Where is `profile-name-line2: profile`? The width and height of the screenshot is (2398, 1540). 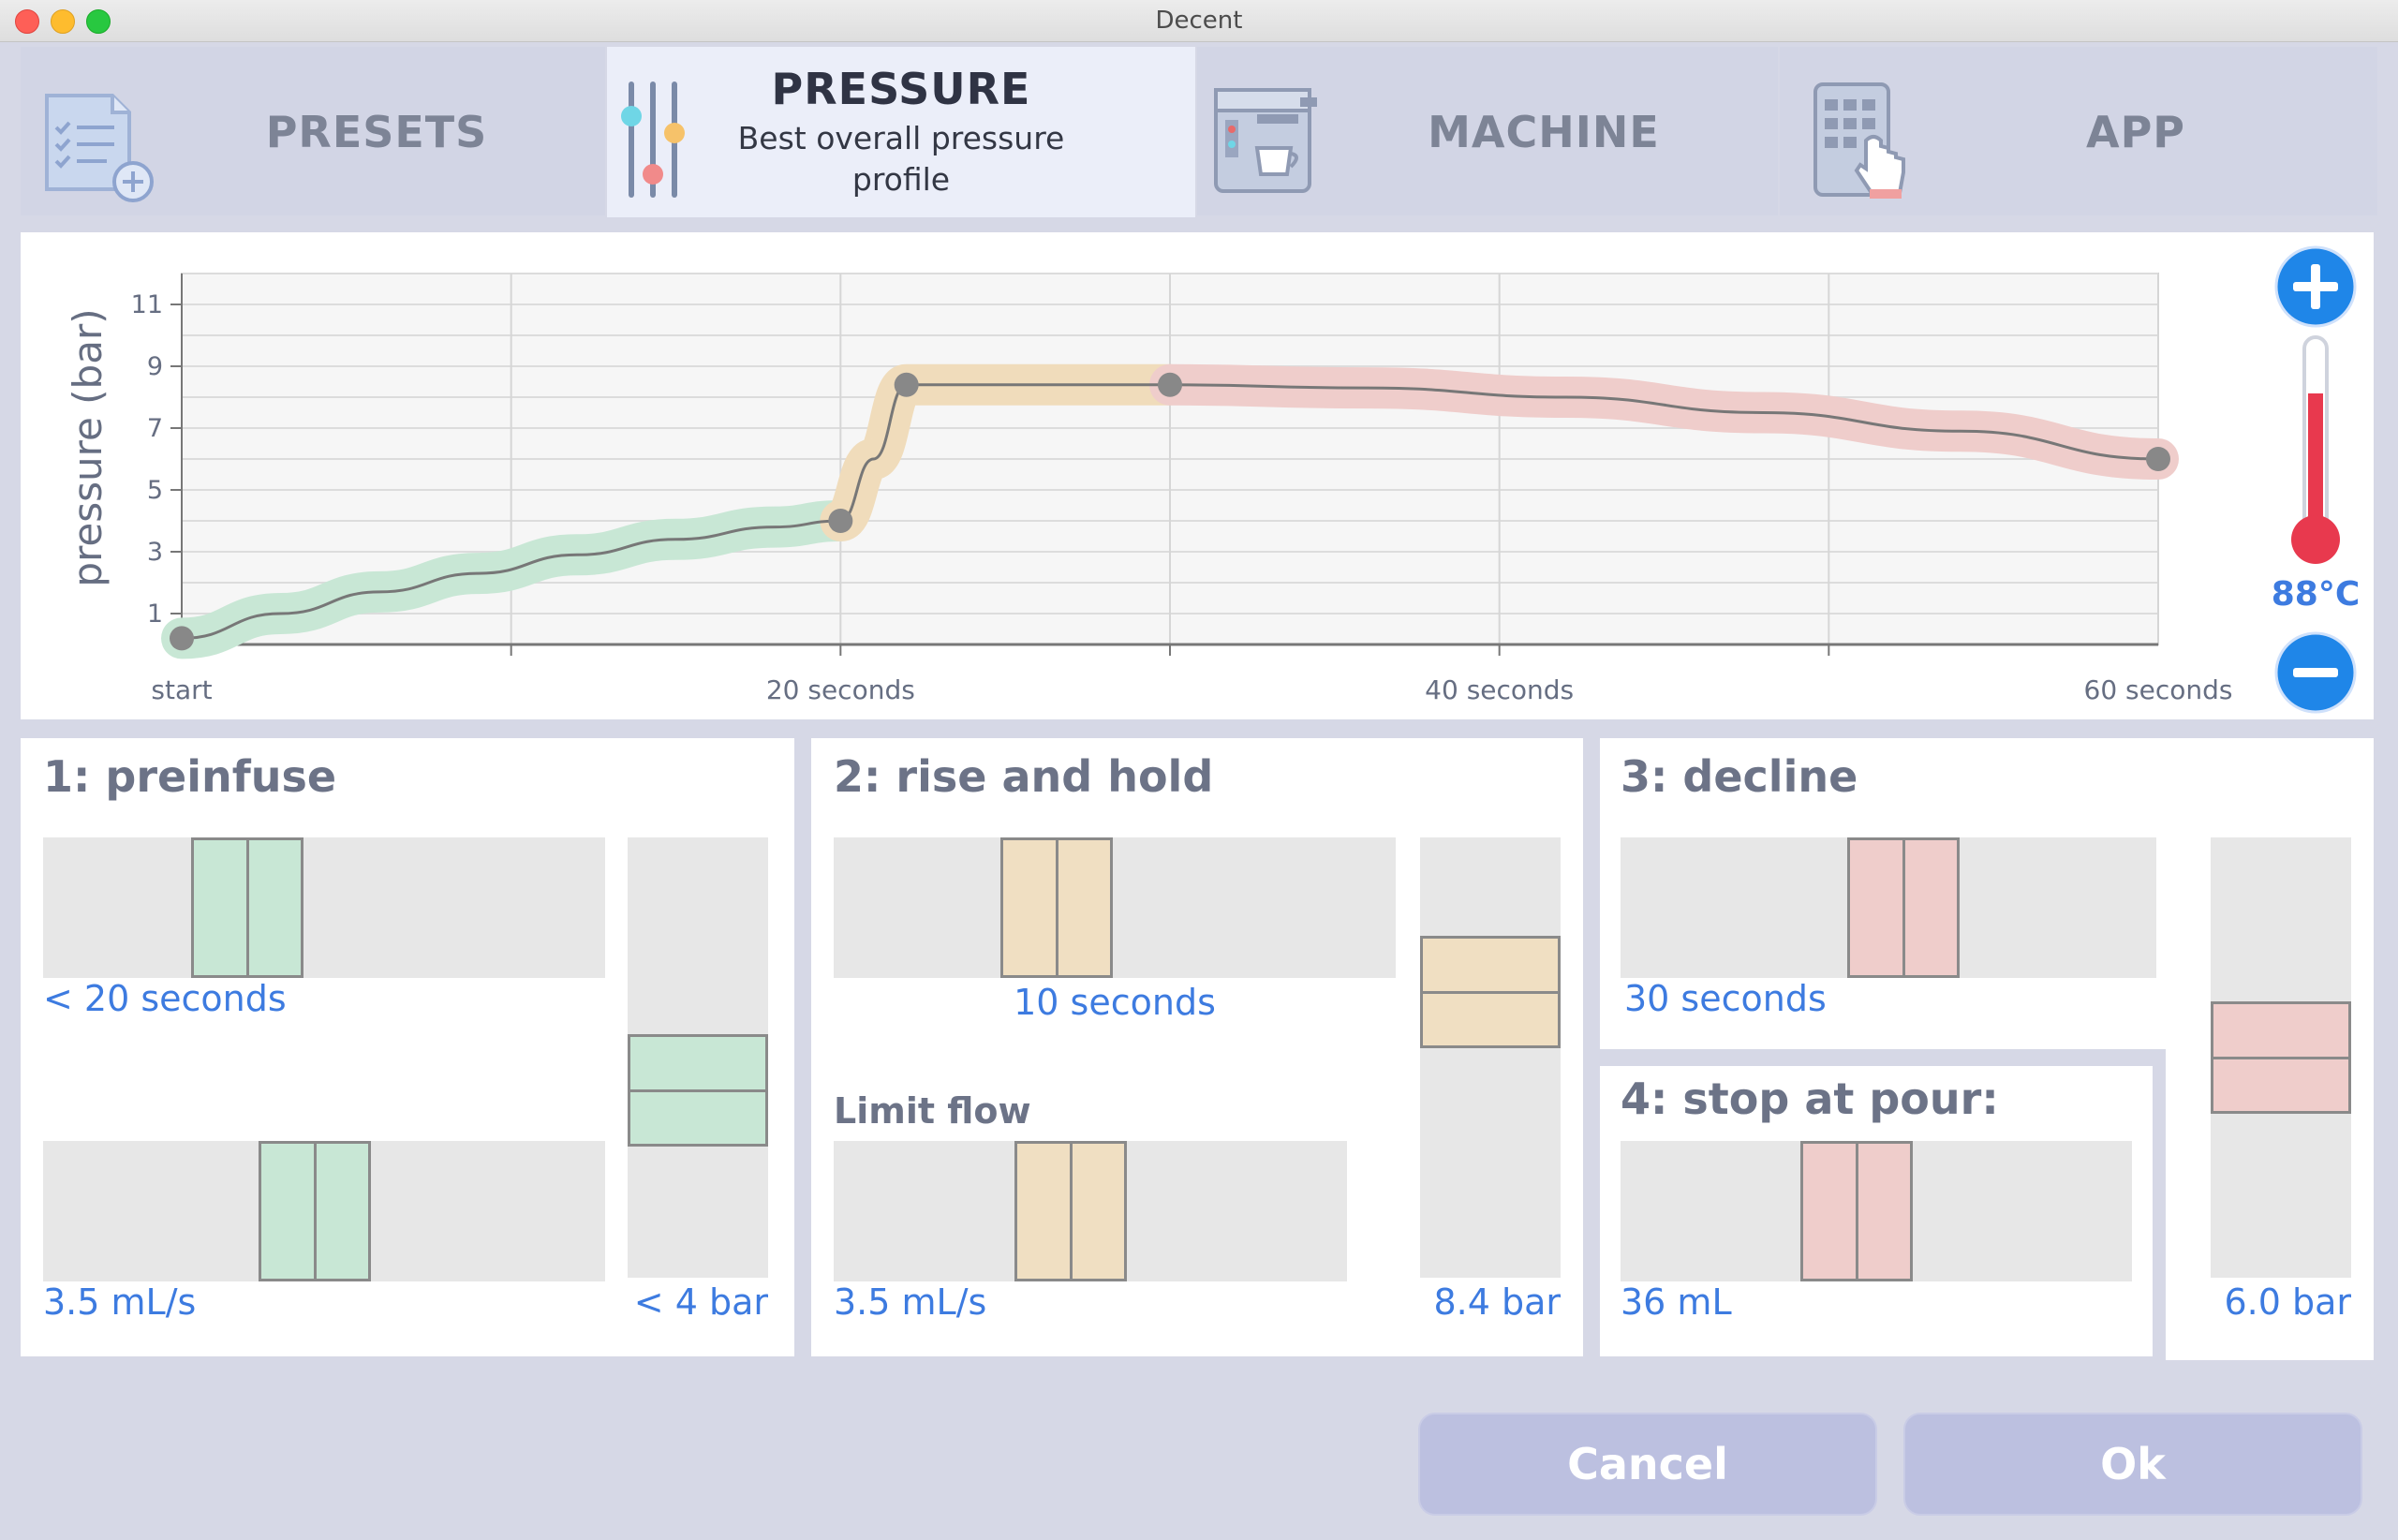
profile-name-line2: profile is located at coordinates (901, 179).